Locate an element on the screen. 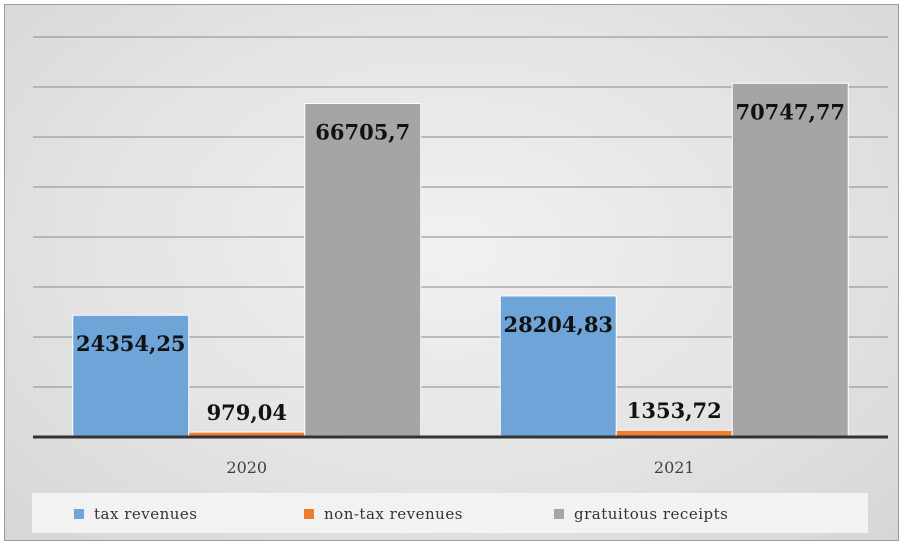  legend-label-non-tax-revenues: non-tax revenues is located at coordinates (393, 514).